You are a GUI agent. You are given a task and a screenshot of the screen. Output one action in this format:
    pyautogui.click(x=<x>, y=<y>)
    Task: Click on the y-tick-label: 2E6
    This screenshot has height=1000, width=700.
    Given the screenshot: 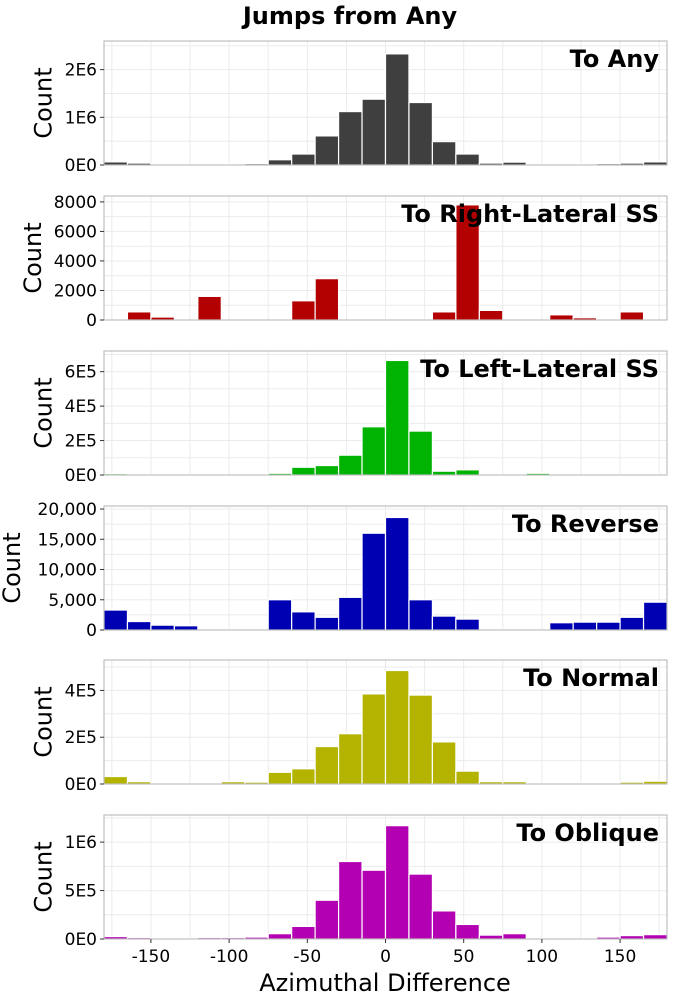 What is the action you would take?
    pyautogui.click(x=81, y=71)
    